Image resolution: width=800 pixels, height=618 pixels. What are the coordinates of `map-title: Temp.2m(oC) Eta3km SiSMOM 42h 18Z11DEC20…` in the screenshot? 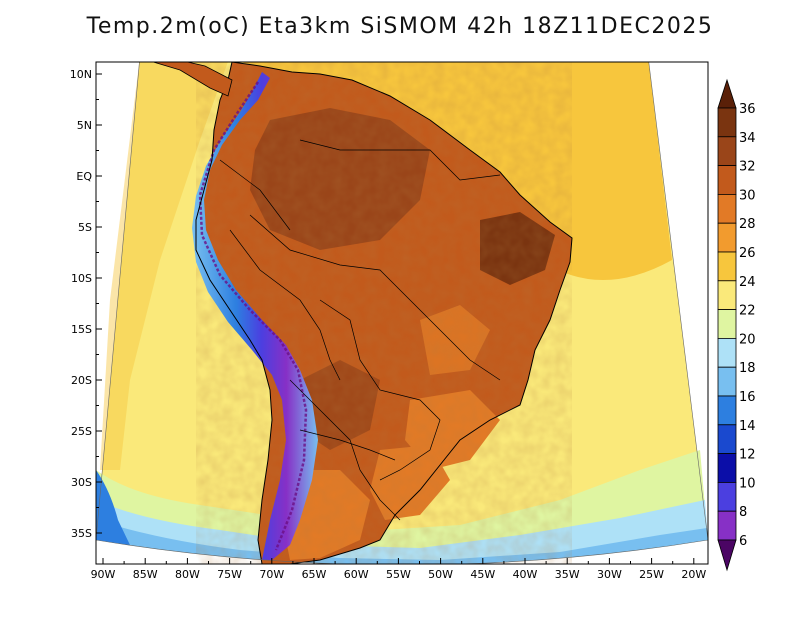 It's located at (400, 26).